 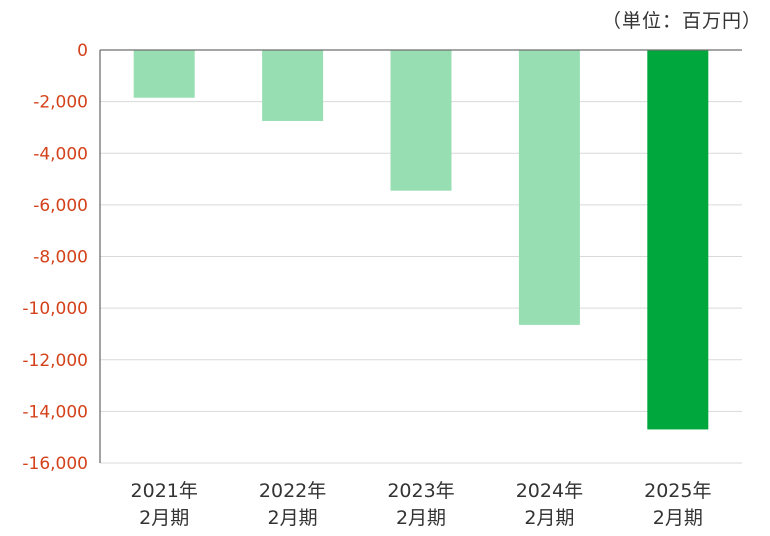 I want to click on y-tick-label: -4,000, so click(x=60, y=154).